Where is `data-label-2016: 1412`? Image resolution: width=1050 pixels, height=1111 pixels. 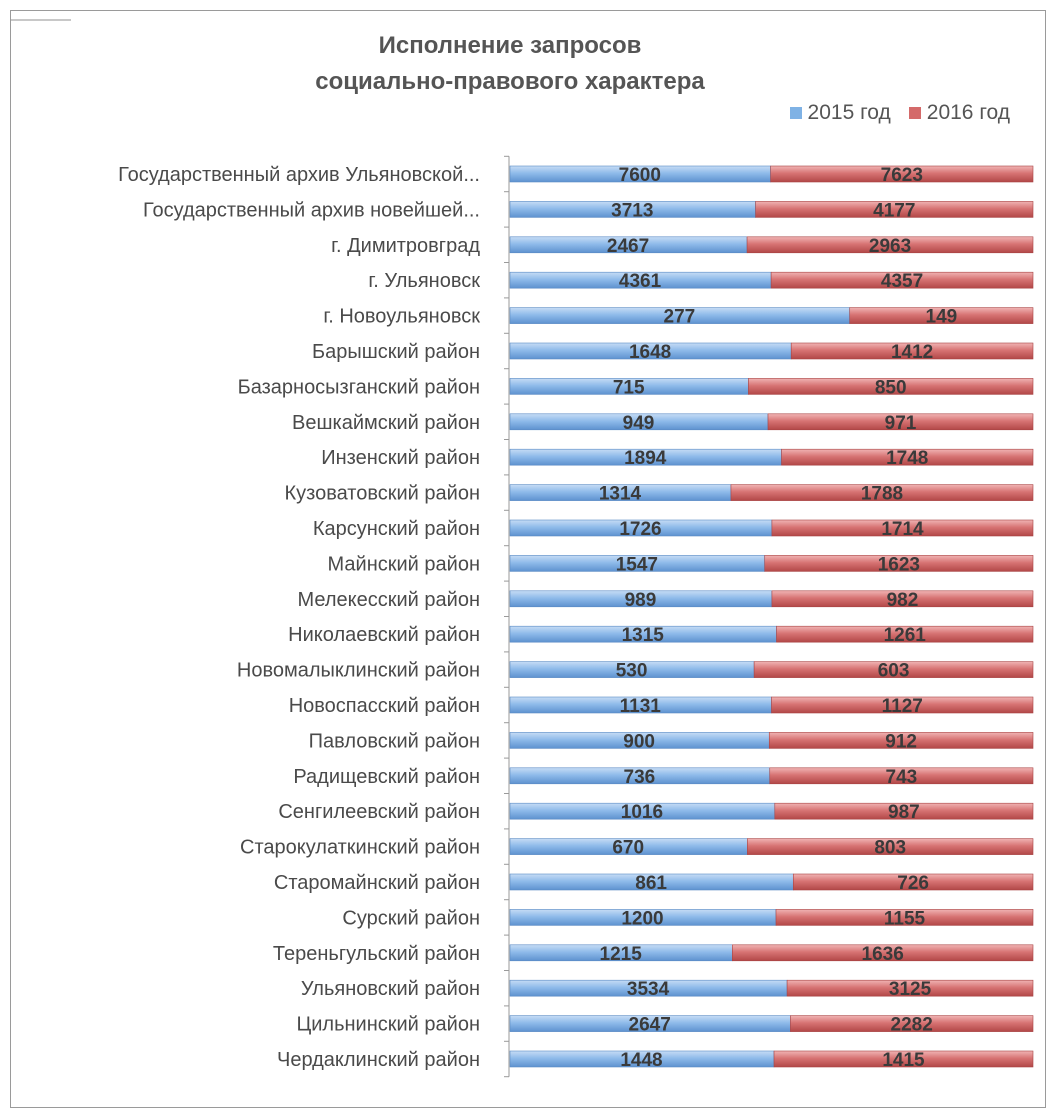
data-label-2016: 1412 is located at coordinates (912, 352).